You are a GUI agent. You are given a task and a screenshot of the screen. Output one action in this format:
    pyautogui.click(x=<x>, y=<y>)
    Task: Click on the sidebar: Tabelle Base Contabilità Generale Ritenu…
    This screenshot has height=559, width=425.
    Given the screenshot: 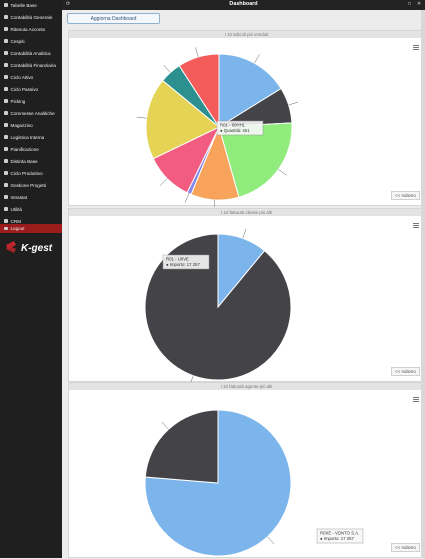 What is the action you would take?
    pyautogui.click(x=31, y=279)
    